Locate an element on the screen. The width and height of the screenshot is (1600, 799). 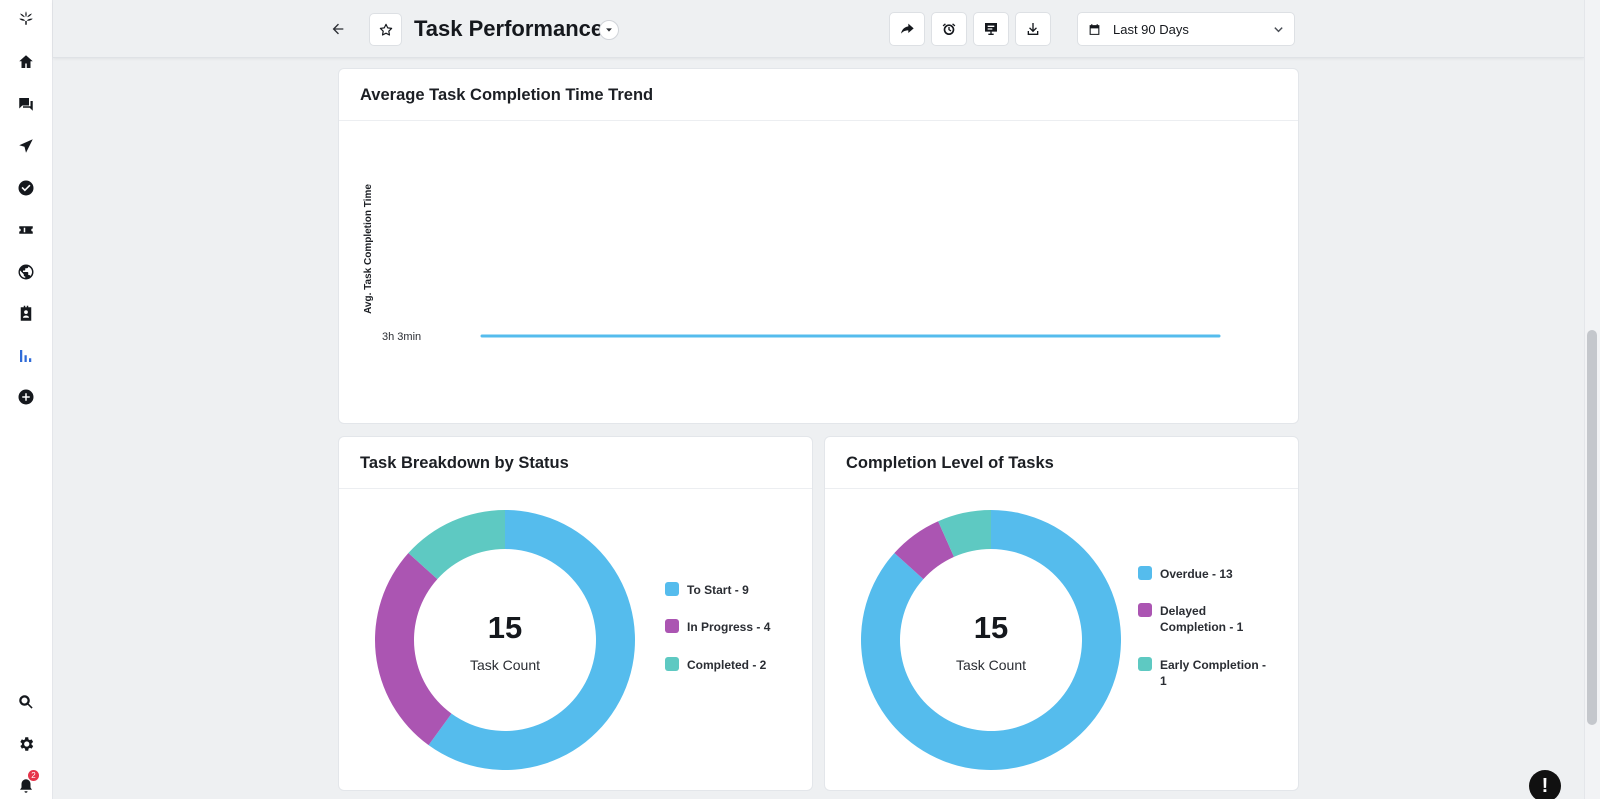
card-title: Average Task Completion Time Trend is located at coordinates (507, 95).